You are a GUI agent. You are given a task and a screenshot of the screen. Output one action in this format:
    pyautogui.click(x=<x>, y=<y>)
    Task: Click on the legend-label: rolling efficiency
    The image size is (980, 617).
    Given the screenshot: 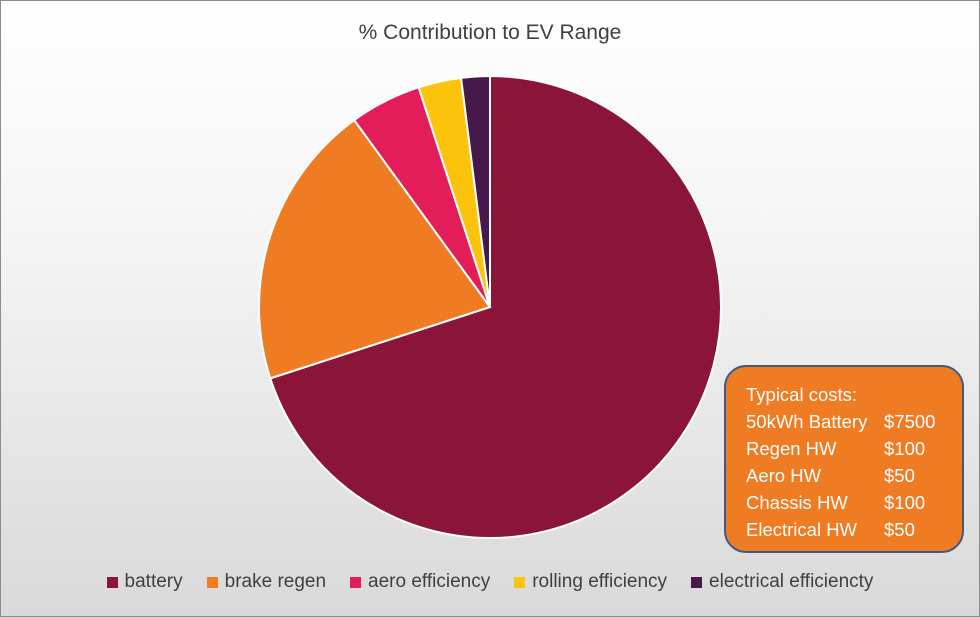 What is the action you would take?
    pyautogui.click(x=600, y=581)
    